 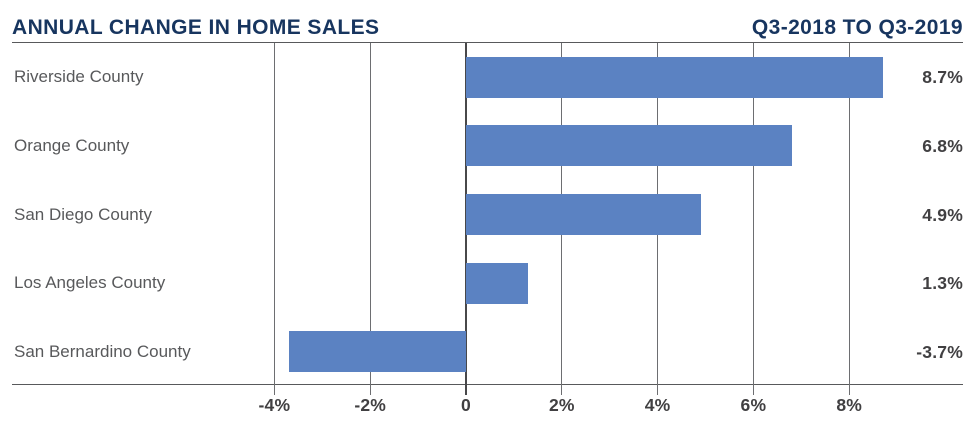 What do you see at coordinates (583, 214) in the screenshot?
I see `bar-san-diego-county` at bounding box center [583, 214].